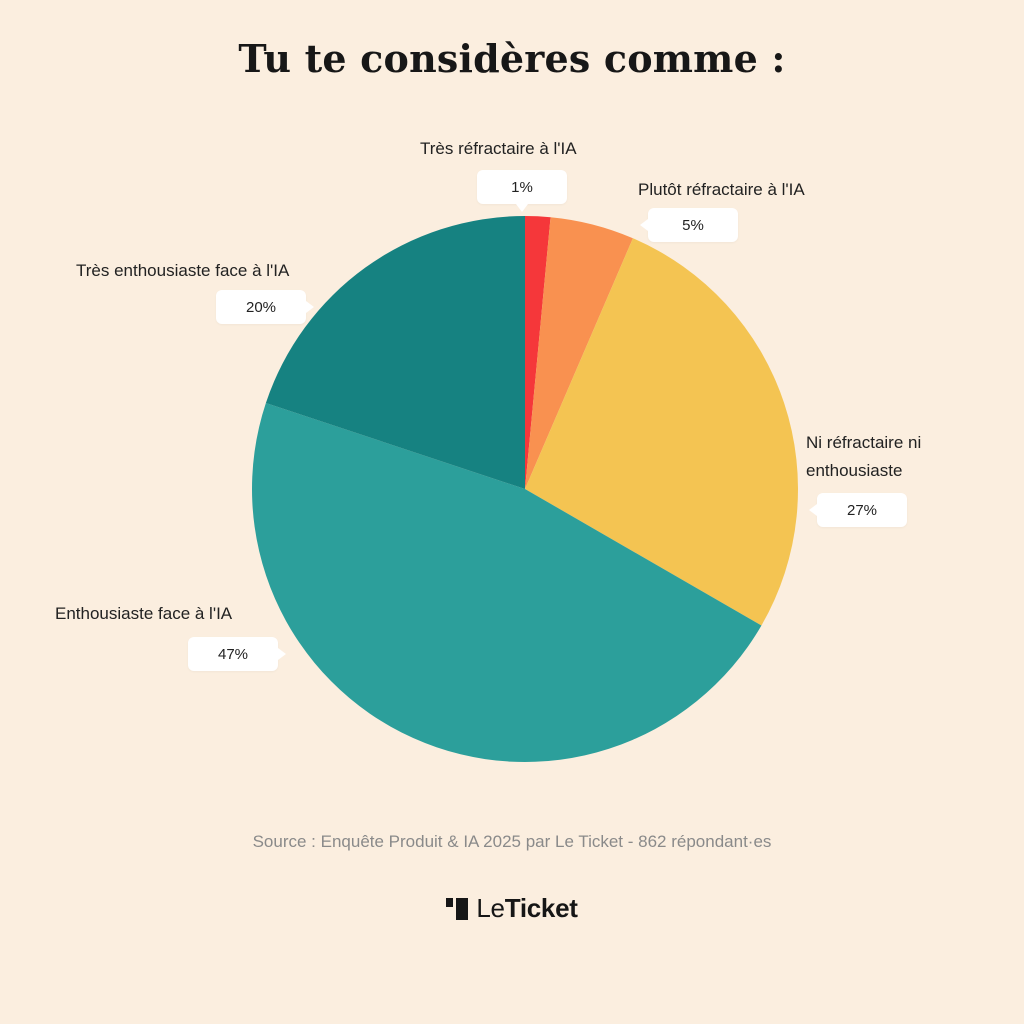  I want to click on brand-part1: Le, so click(490, 908).